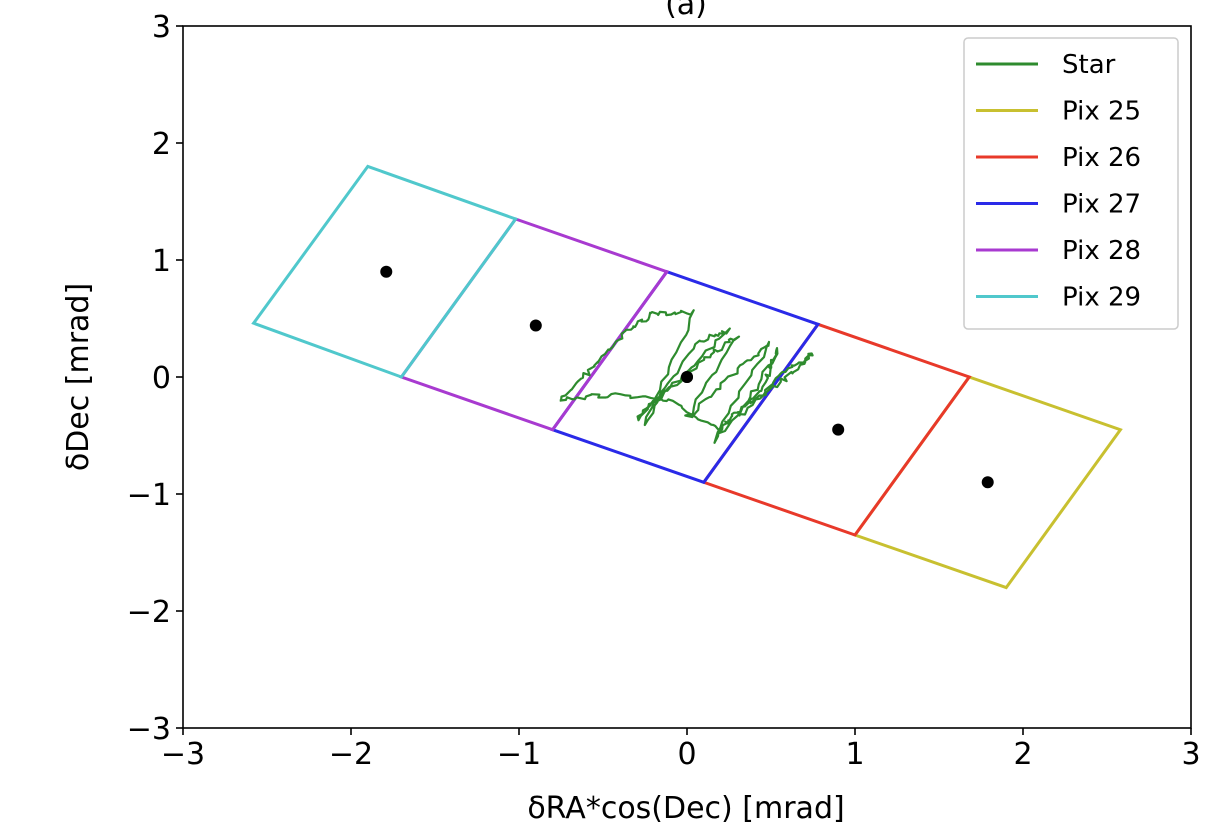  What do you see at coordinates (149, 729) in the screenshot?
I see `y-tick-label: −3` at bounding box center [149, 729].